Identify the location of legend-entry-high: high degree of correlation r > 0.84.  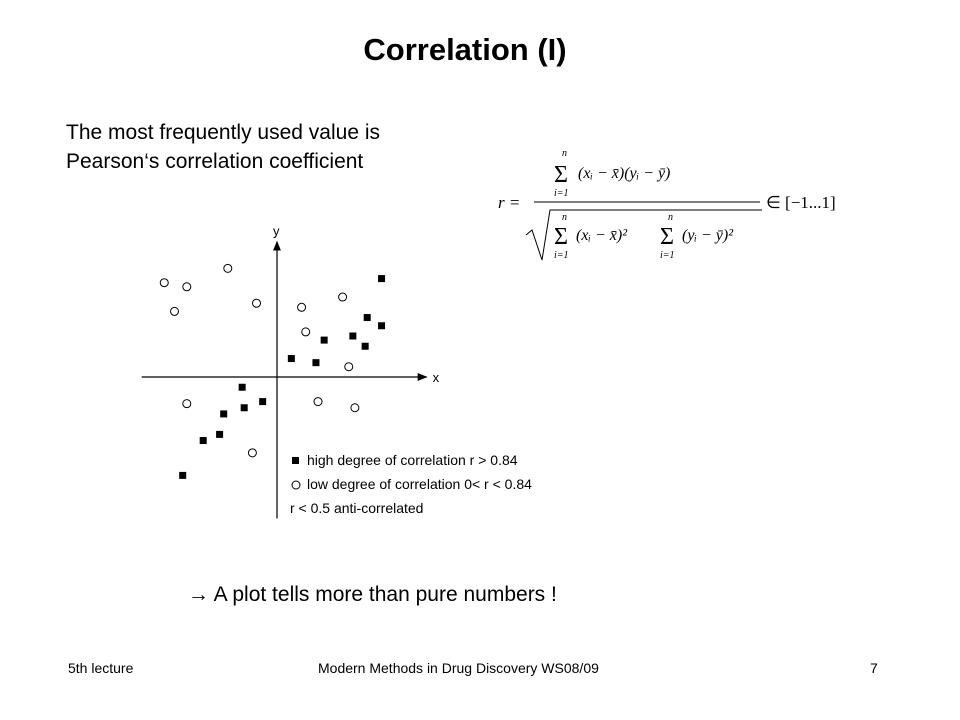
(412, 460).